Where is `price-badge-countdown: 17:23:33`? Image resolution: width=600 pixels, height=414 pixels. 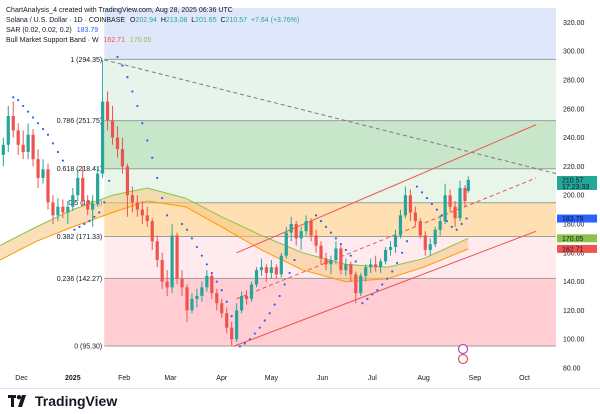
price-badge-countdown: 17:23:33 is located at coordinates (575, 187).